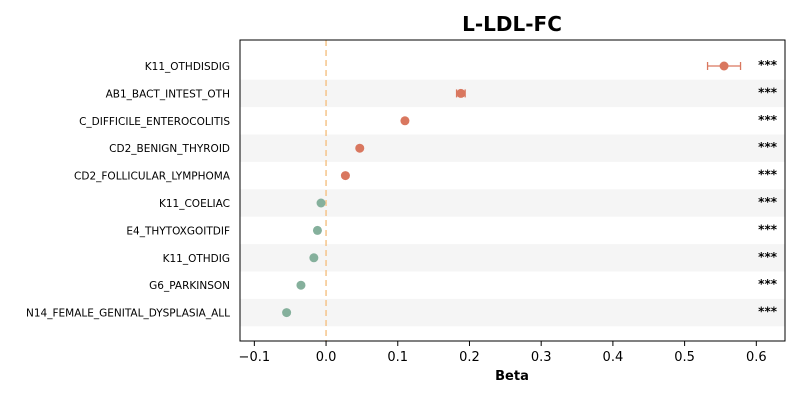  What do you see at coordinates (178, 231) in the screenshot?
I see `row-label: E4_THYTOXGOITDIF` at bounding box center [178, 231].